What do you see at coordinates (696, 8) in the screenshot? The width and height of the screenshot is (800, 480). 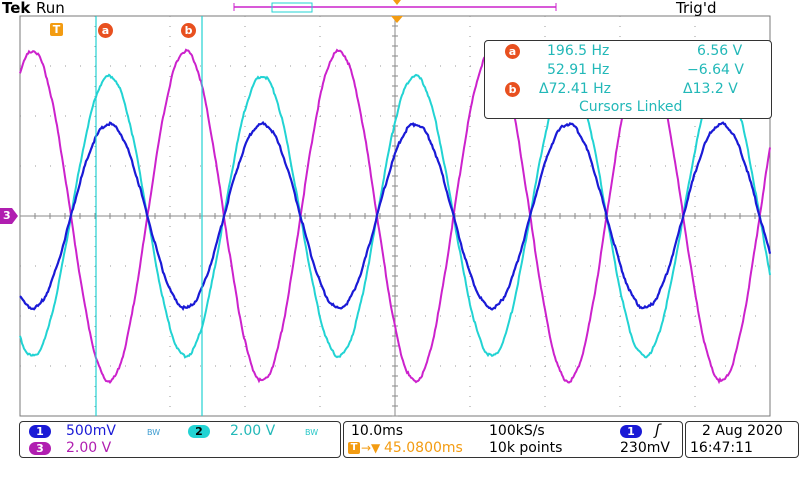 I see `trigger-status: Trig'd` at bounding box center [696, 8].